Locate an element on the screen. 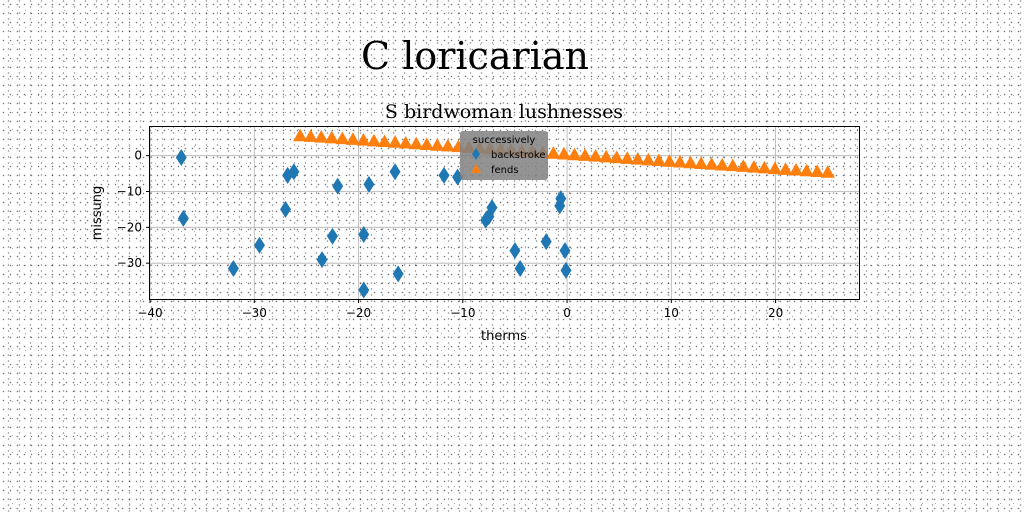 The image size is (1024, 512). x-tick-label: 10 is located at coordinates (671, 313).